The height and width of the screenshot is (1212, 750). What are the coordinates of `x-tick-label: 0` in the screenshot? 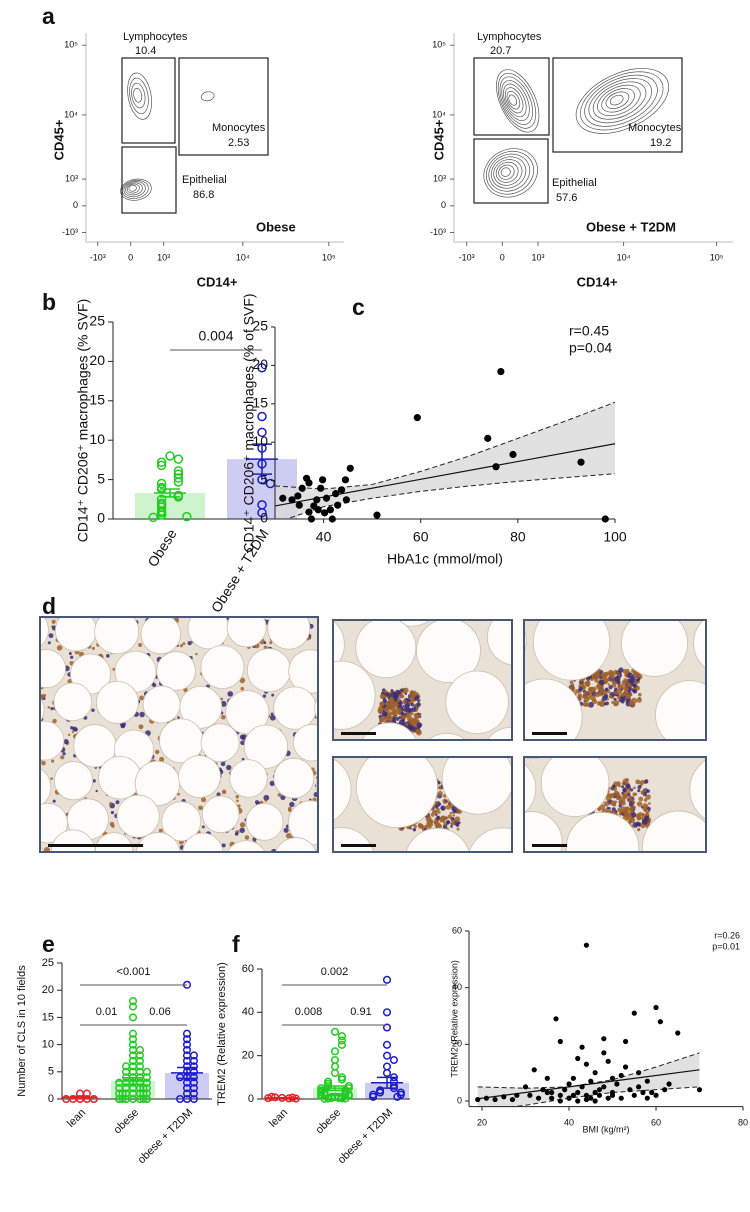 It's located at (130, 257).